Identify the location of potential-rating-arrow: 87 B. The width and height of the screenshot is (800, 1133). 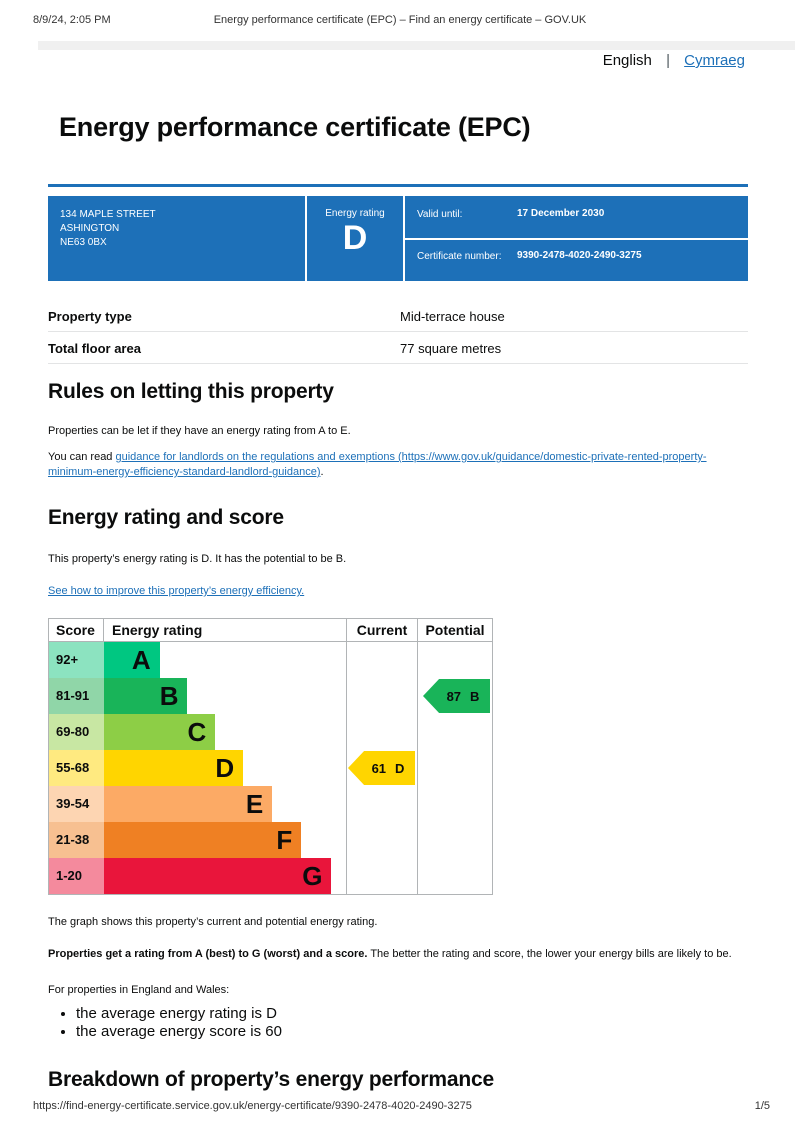
(456, 696).